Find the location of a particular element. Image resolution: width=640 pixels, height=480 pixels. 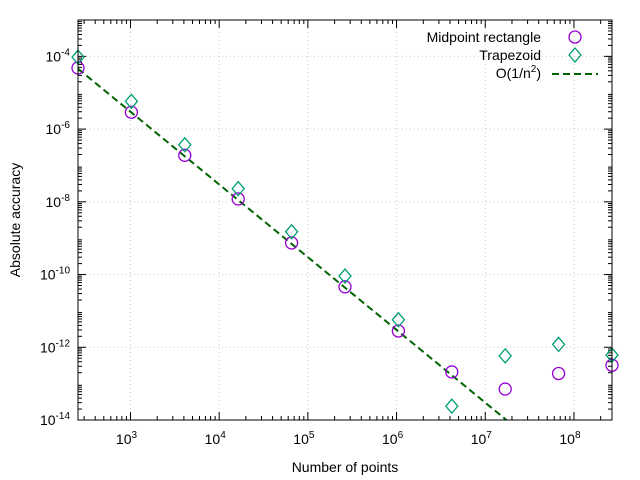

x-axis-label: Number of points is located at coordinates (345, 467).